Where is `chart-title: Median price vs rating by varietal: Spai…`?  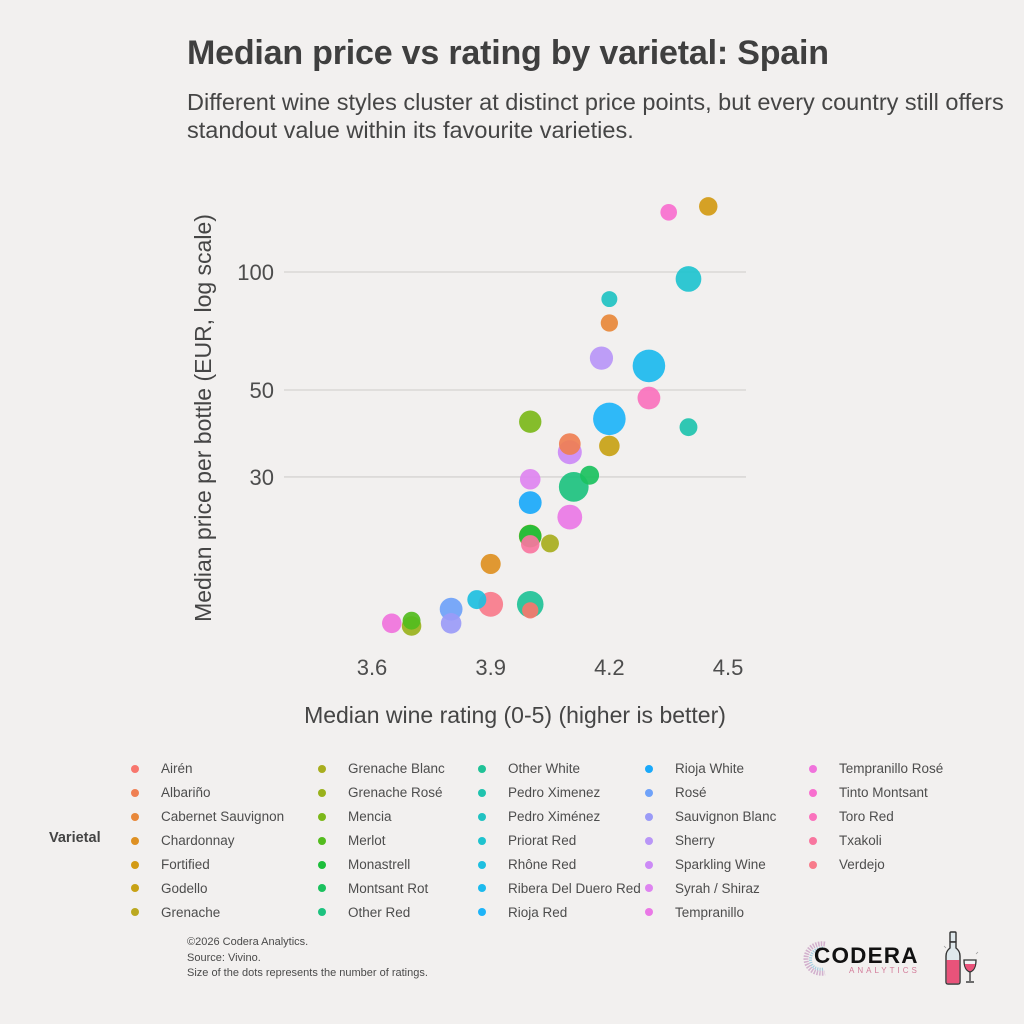
chart-title: Median price vs rating by varietal: Spai… is located at coordinates (508, 53).